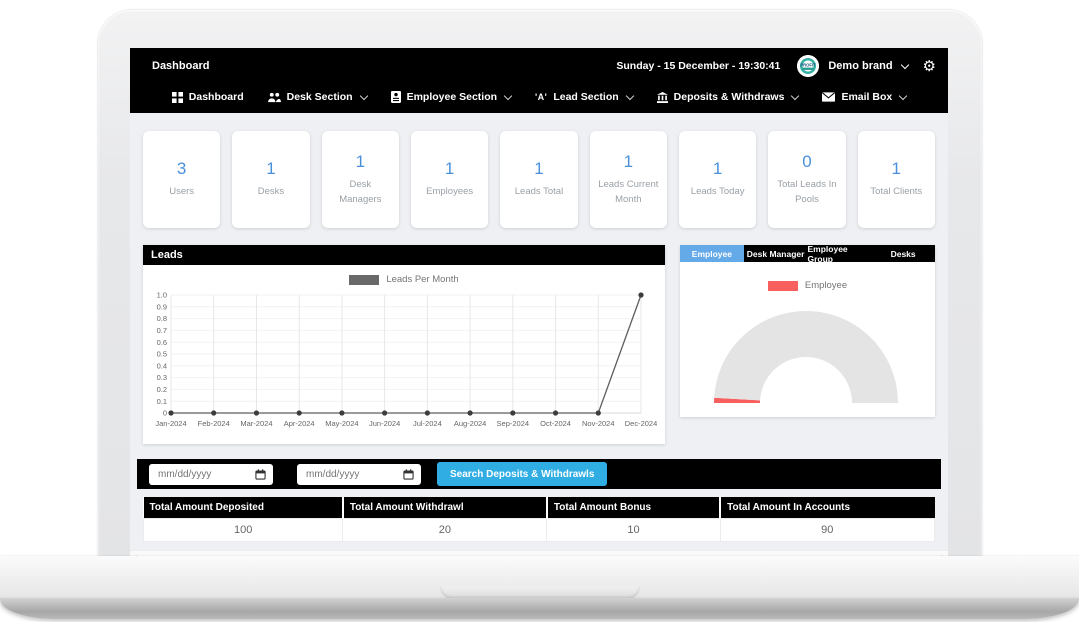 This screenshot has height=622, width=1079. Describe the element at coordinates (826, 285) in the screenshot. I see `gauge-legend-label: Employee` at that location.